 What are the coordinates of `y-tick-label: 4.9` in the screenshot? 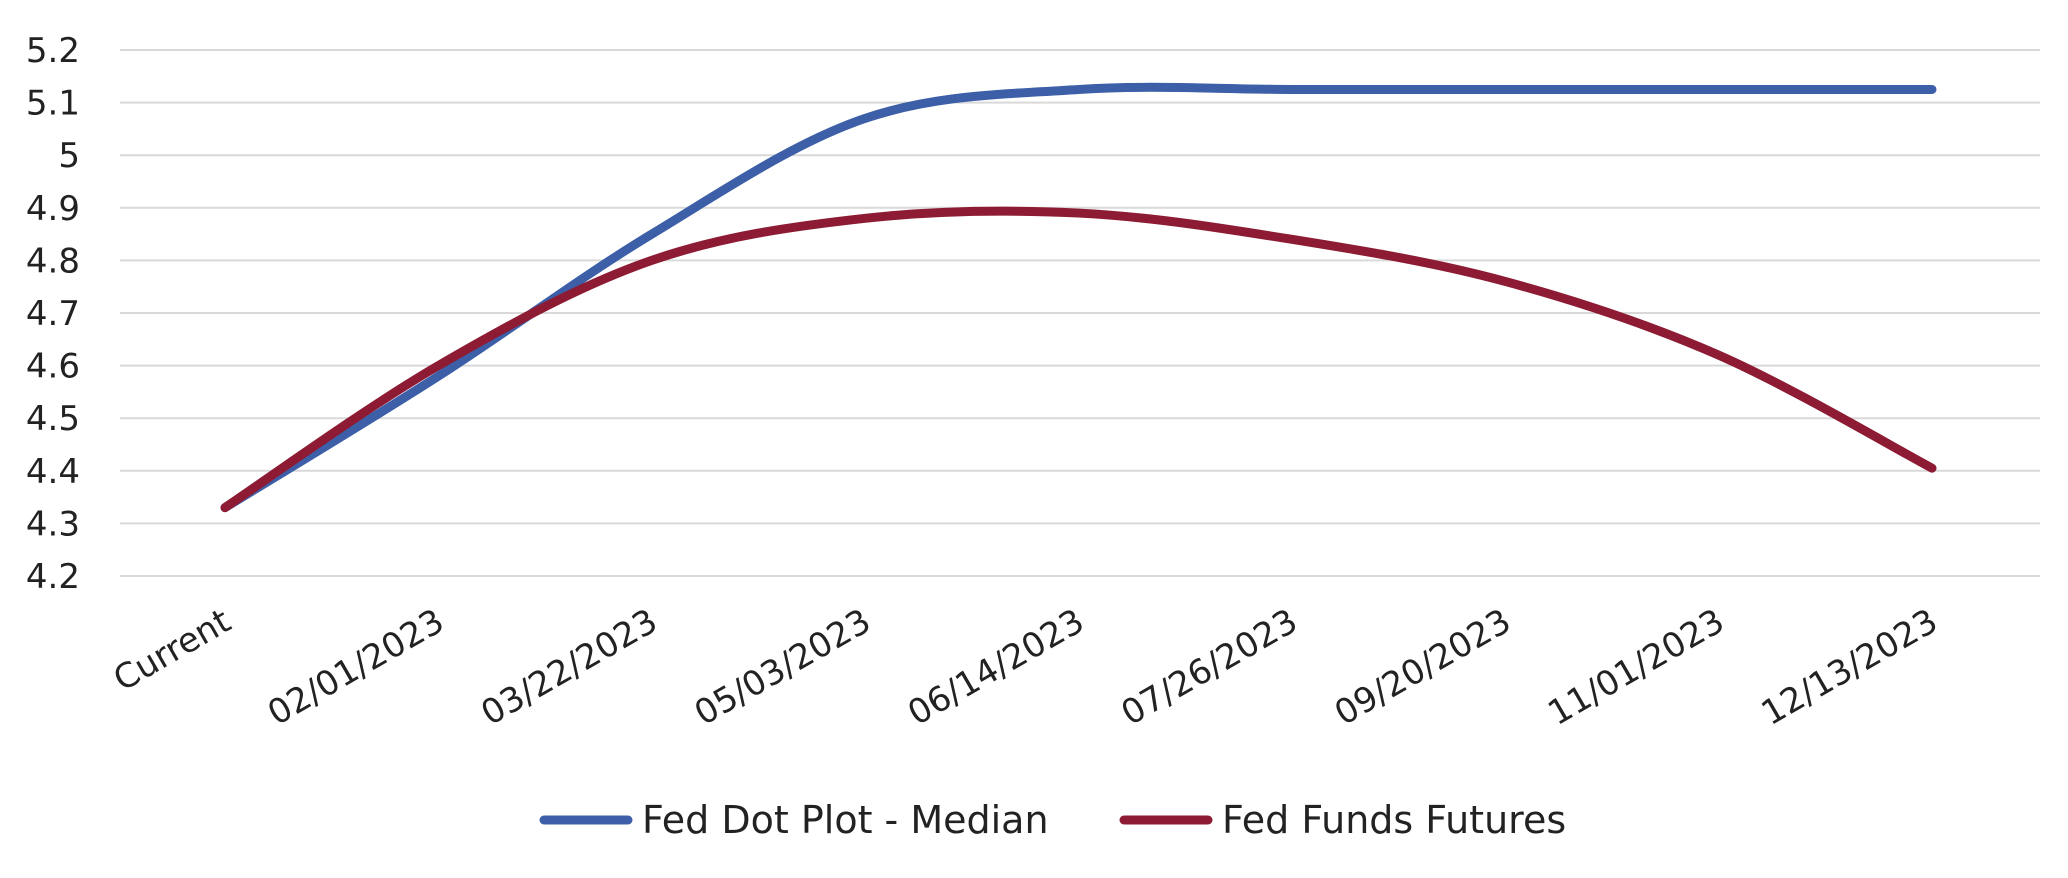 It's located at (53, 209).